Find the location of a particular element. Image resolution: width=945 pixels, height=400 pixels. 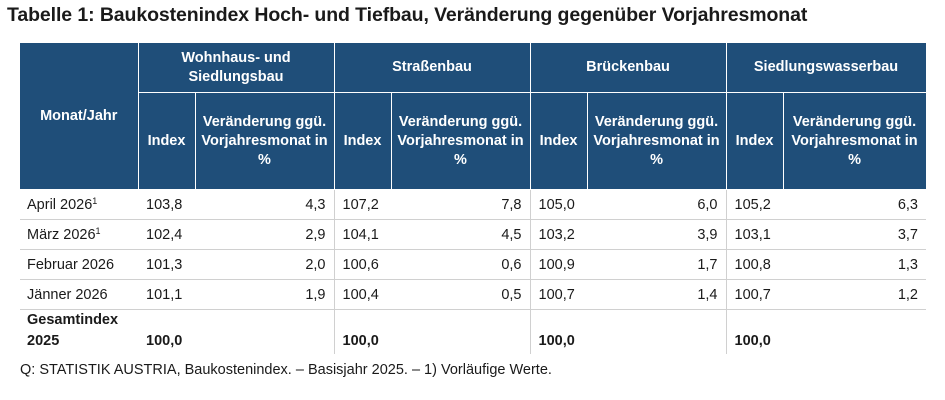

row-month: Februar 2026 is located at coordinates (79, 264).